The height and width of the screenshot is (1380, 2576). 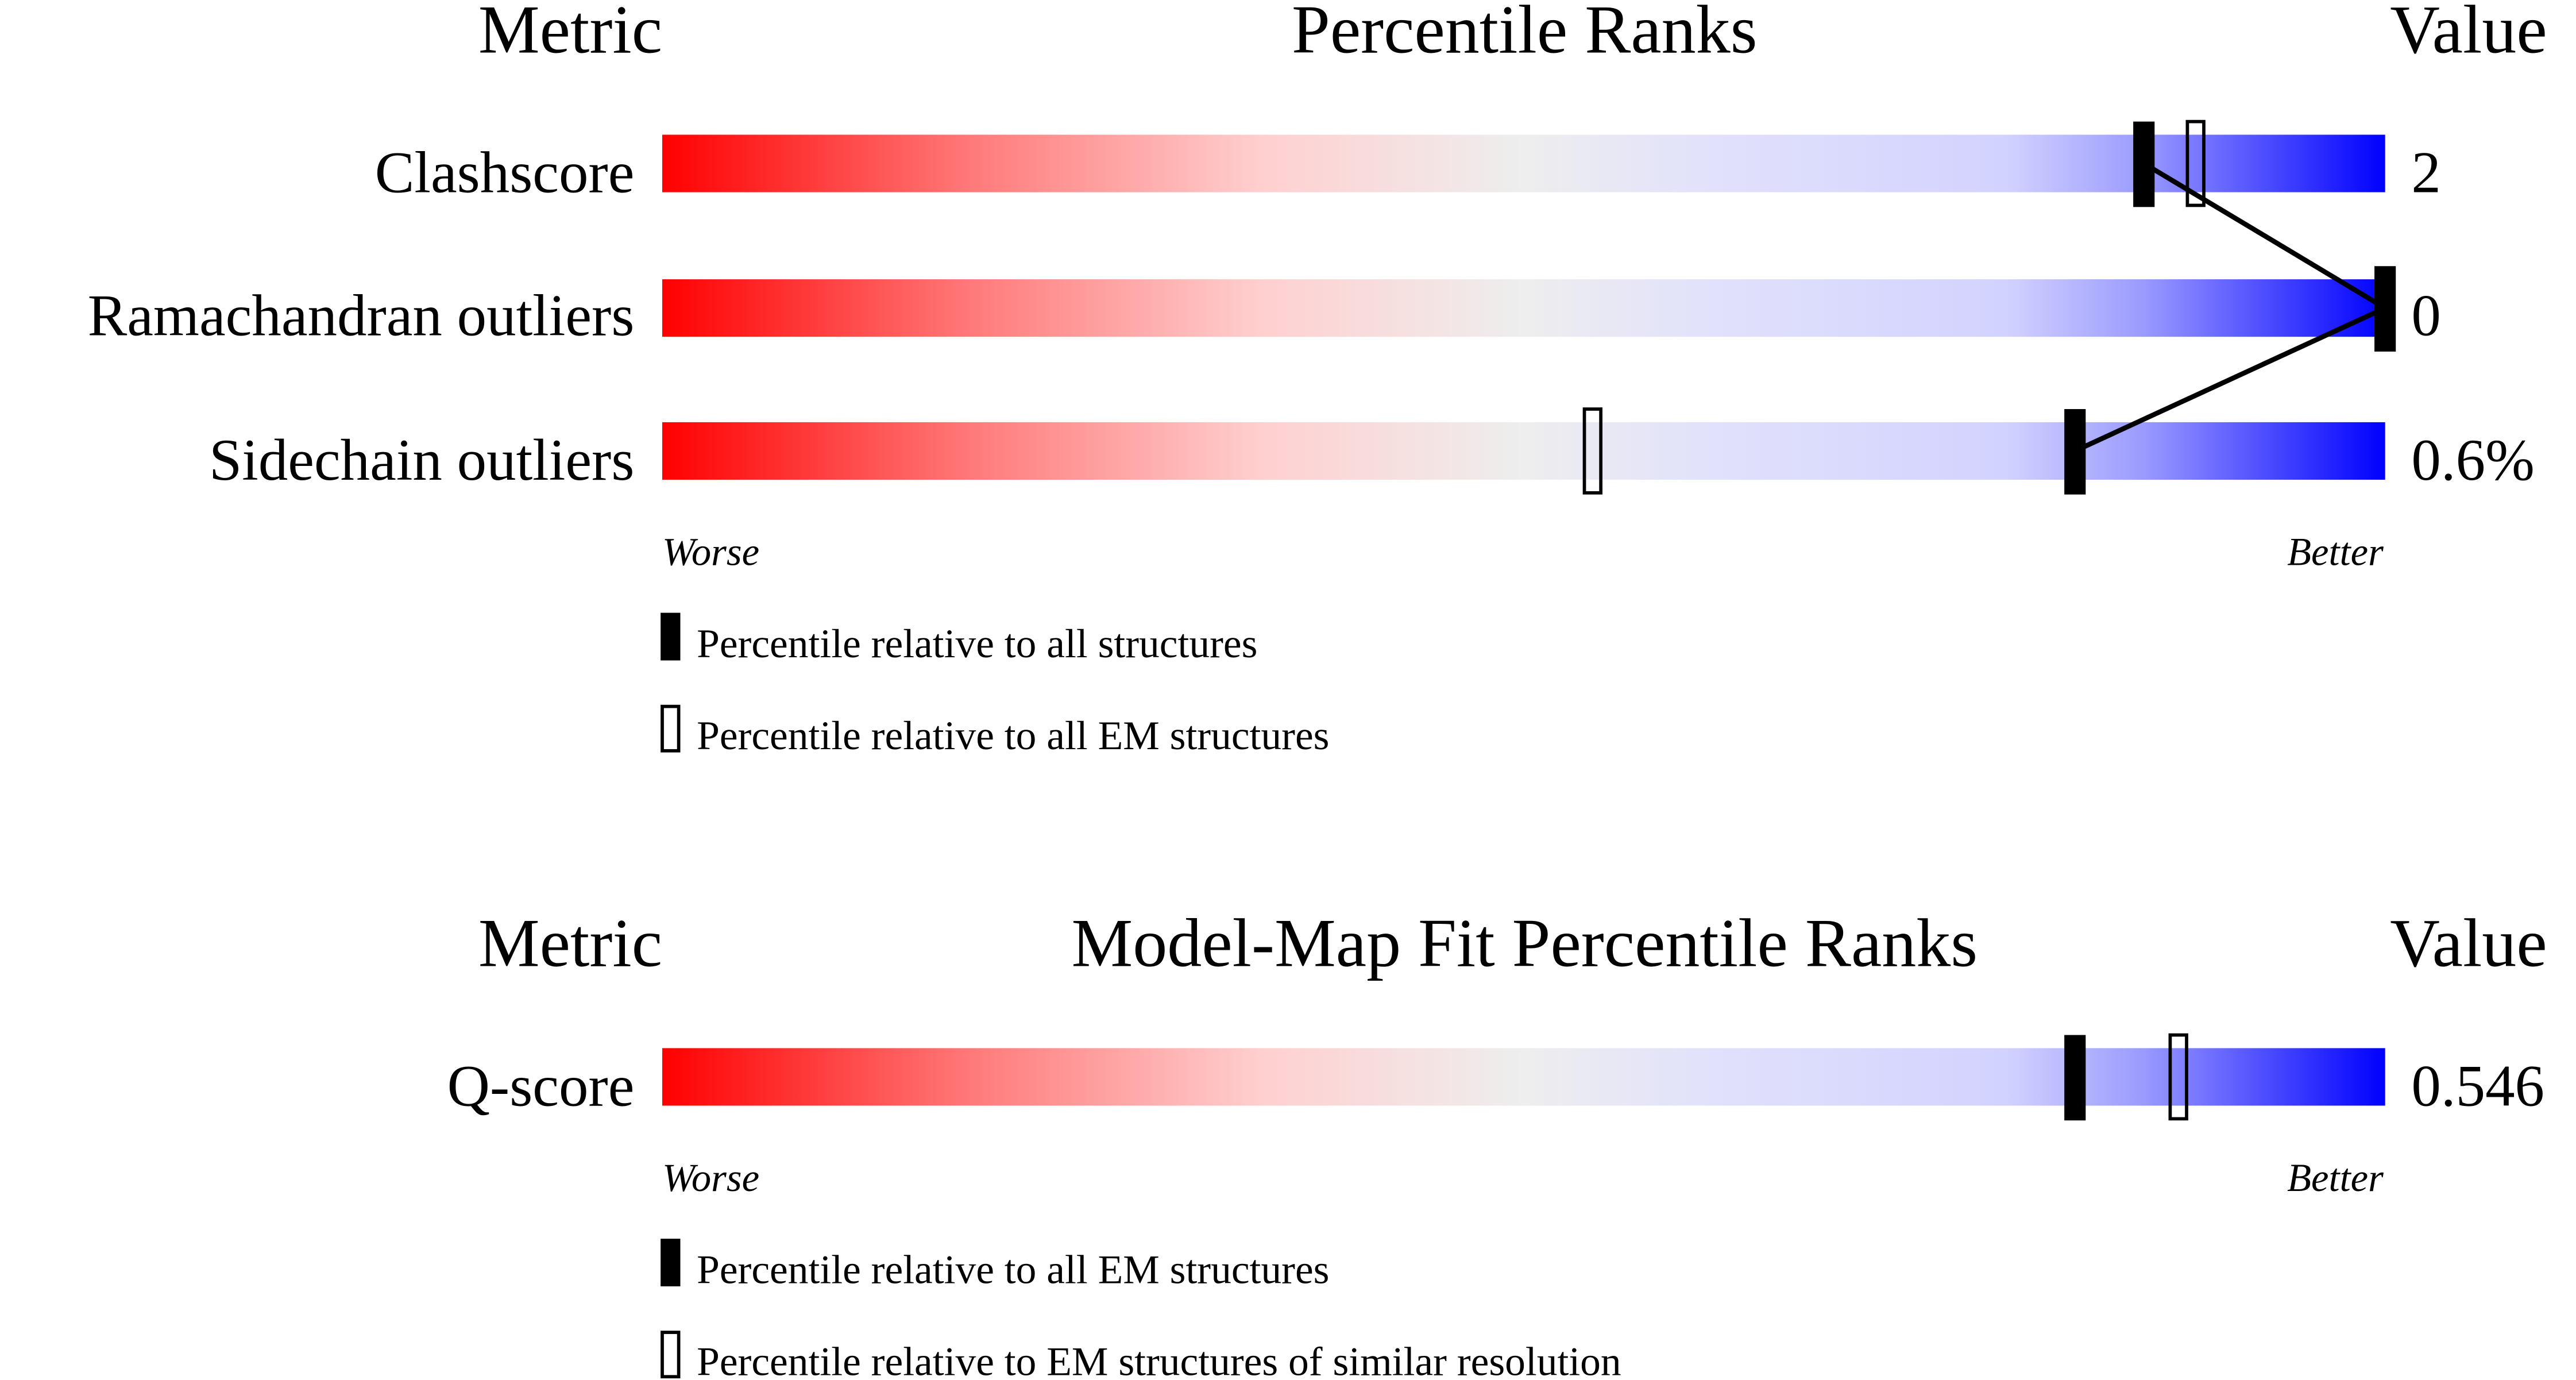 I want to click on metric-value: 0.546, so click(x=2477, y=1086).